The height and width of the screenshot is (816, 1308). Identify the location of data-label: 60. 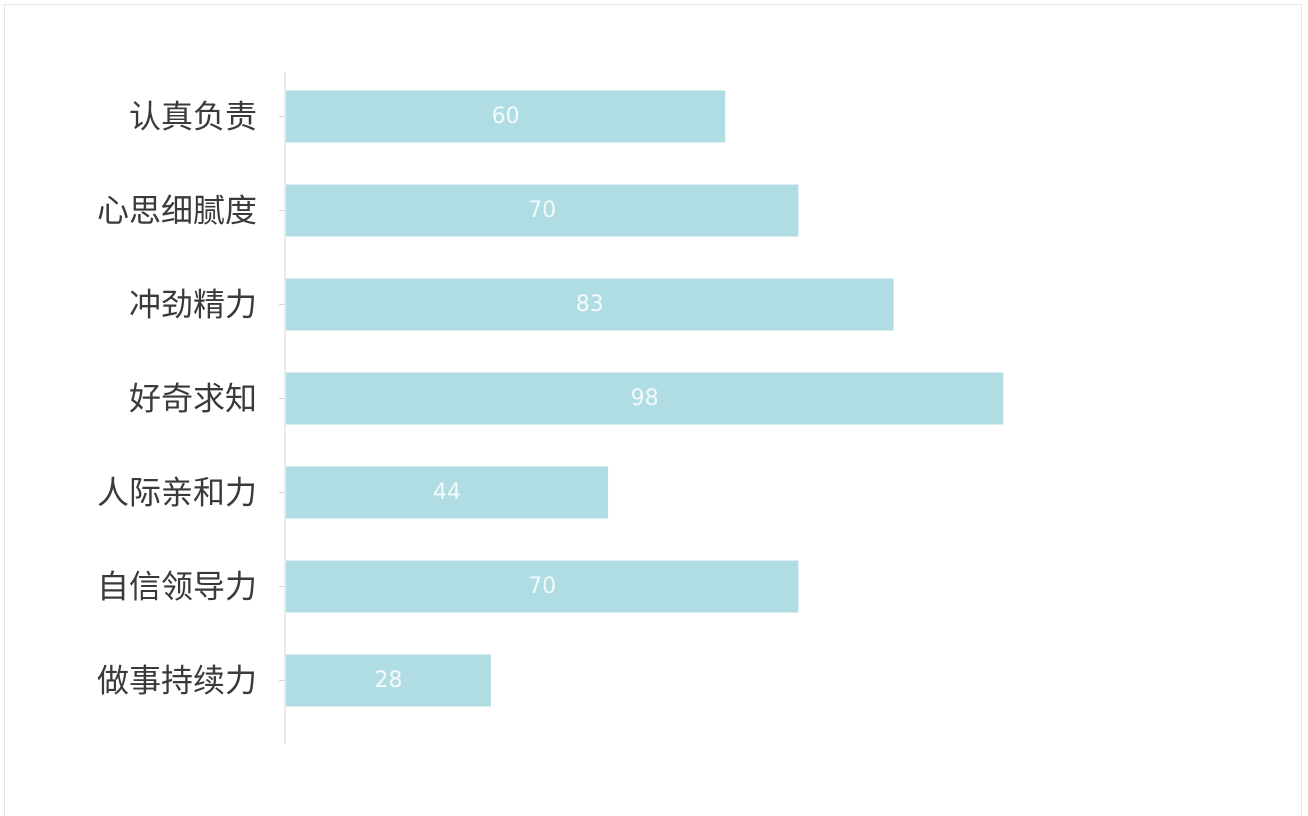
(506, 116).